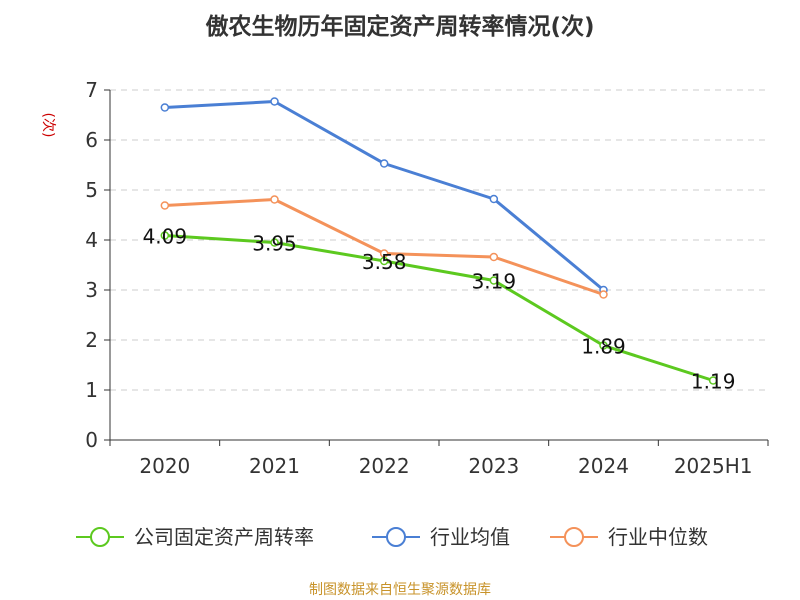  I want to click on x-tick-label-2023: 2023, so click(493, 466).